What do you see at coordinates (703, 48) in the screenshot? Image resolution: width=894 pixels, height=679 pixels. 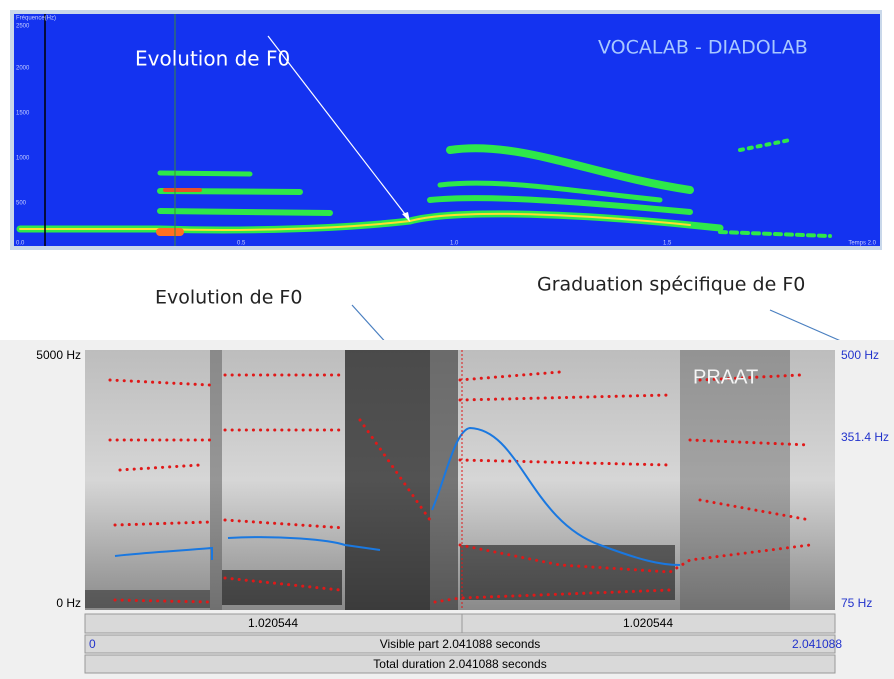 I see `brand: VOCALAB - DIADOLAB` at bounding box center [703, 48].